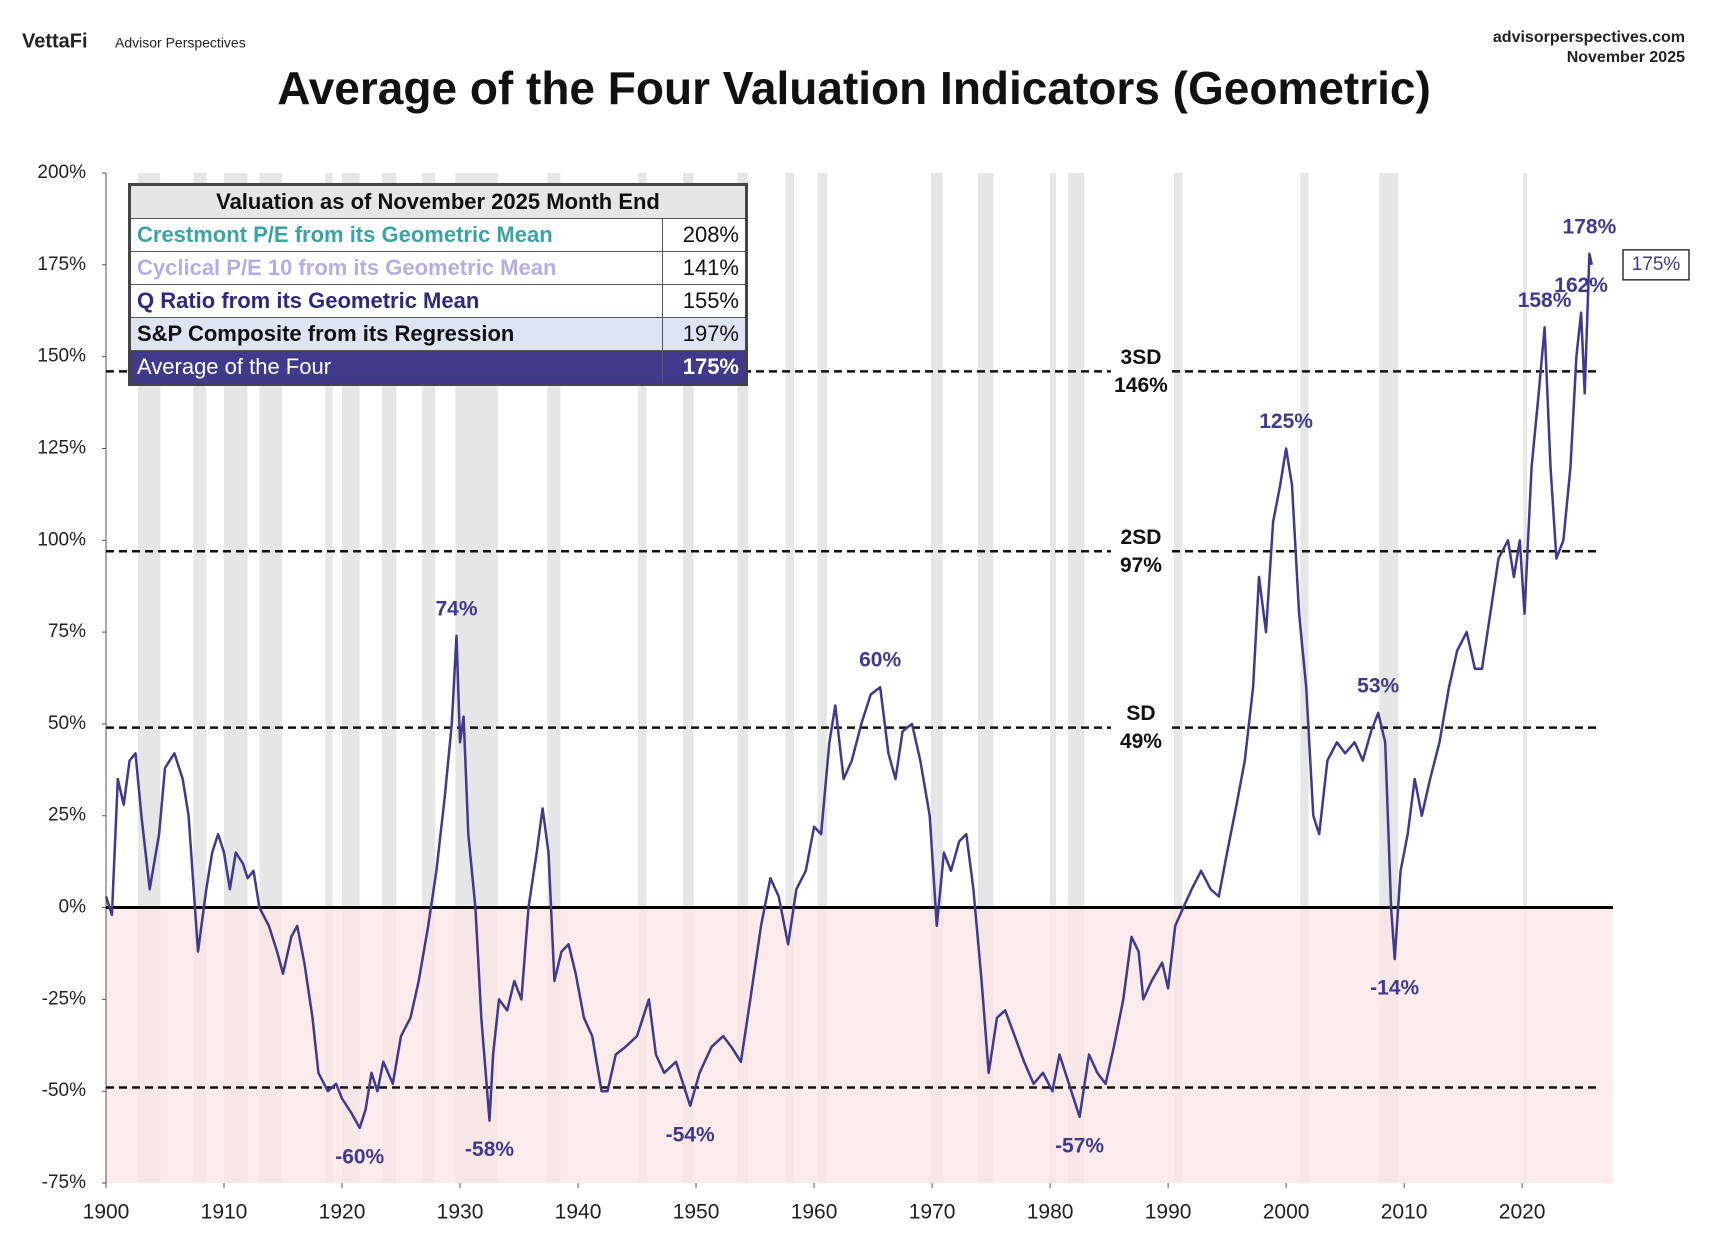 The width and height of the screenshot is (1712, 1258). I want to click on row-label: Cyclical P/E 10 from its Geometric Mean, so click(396, 268).